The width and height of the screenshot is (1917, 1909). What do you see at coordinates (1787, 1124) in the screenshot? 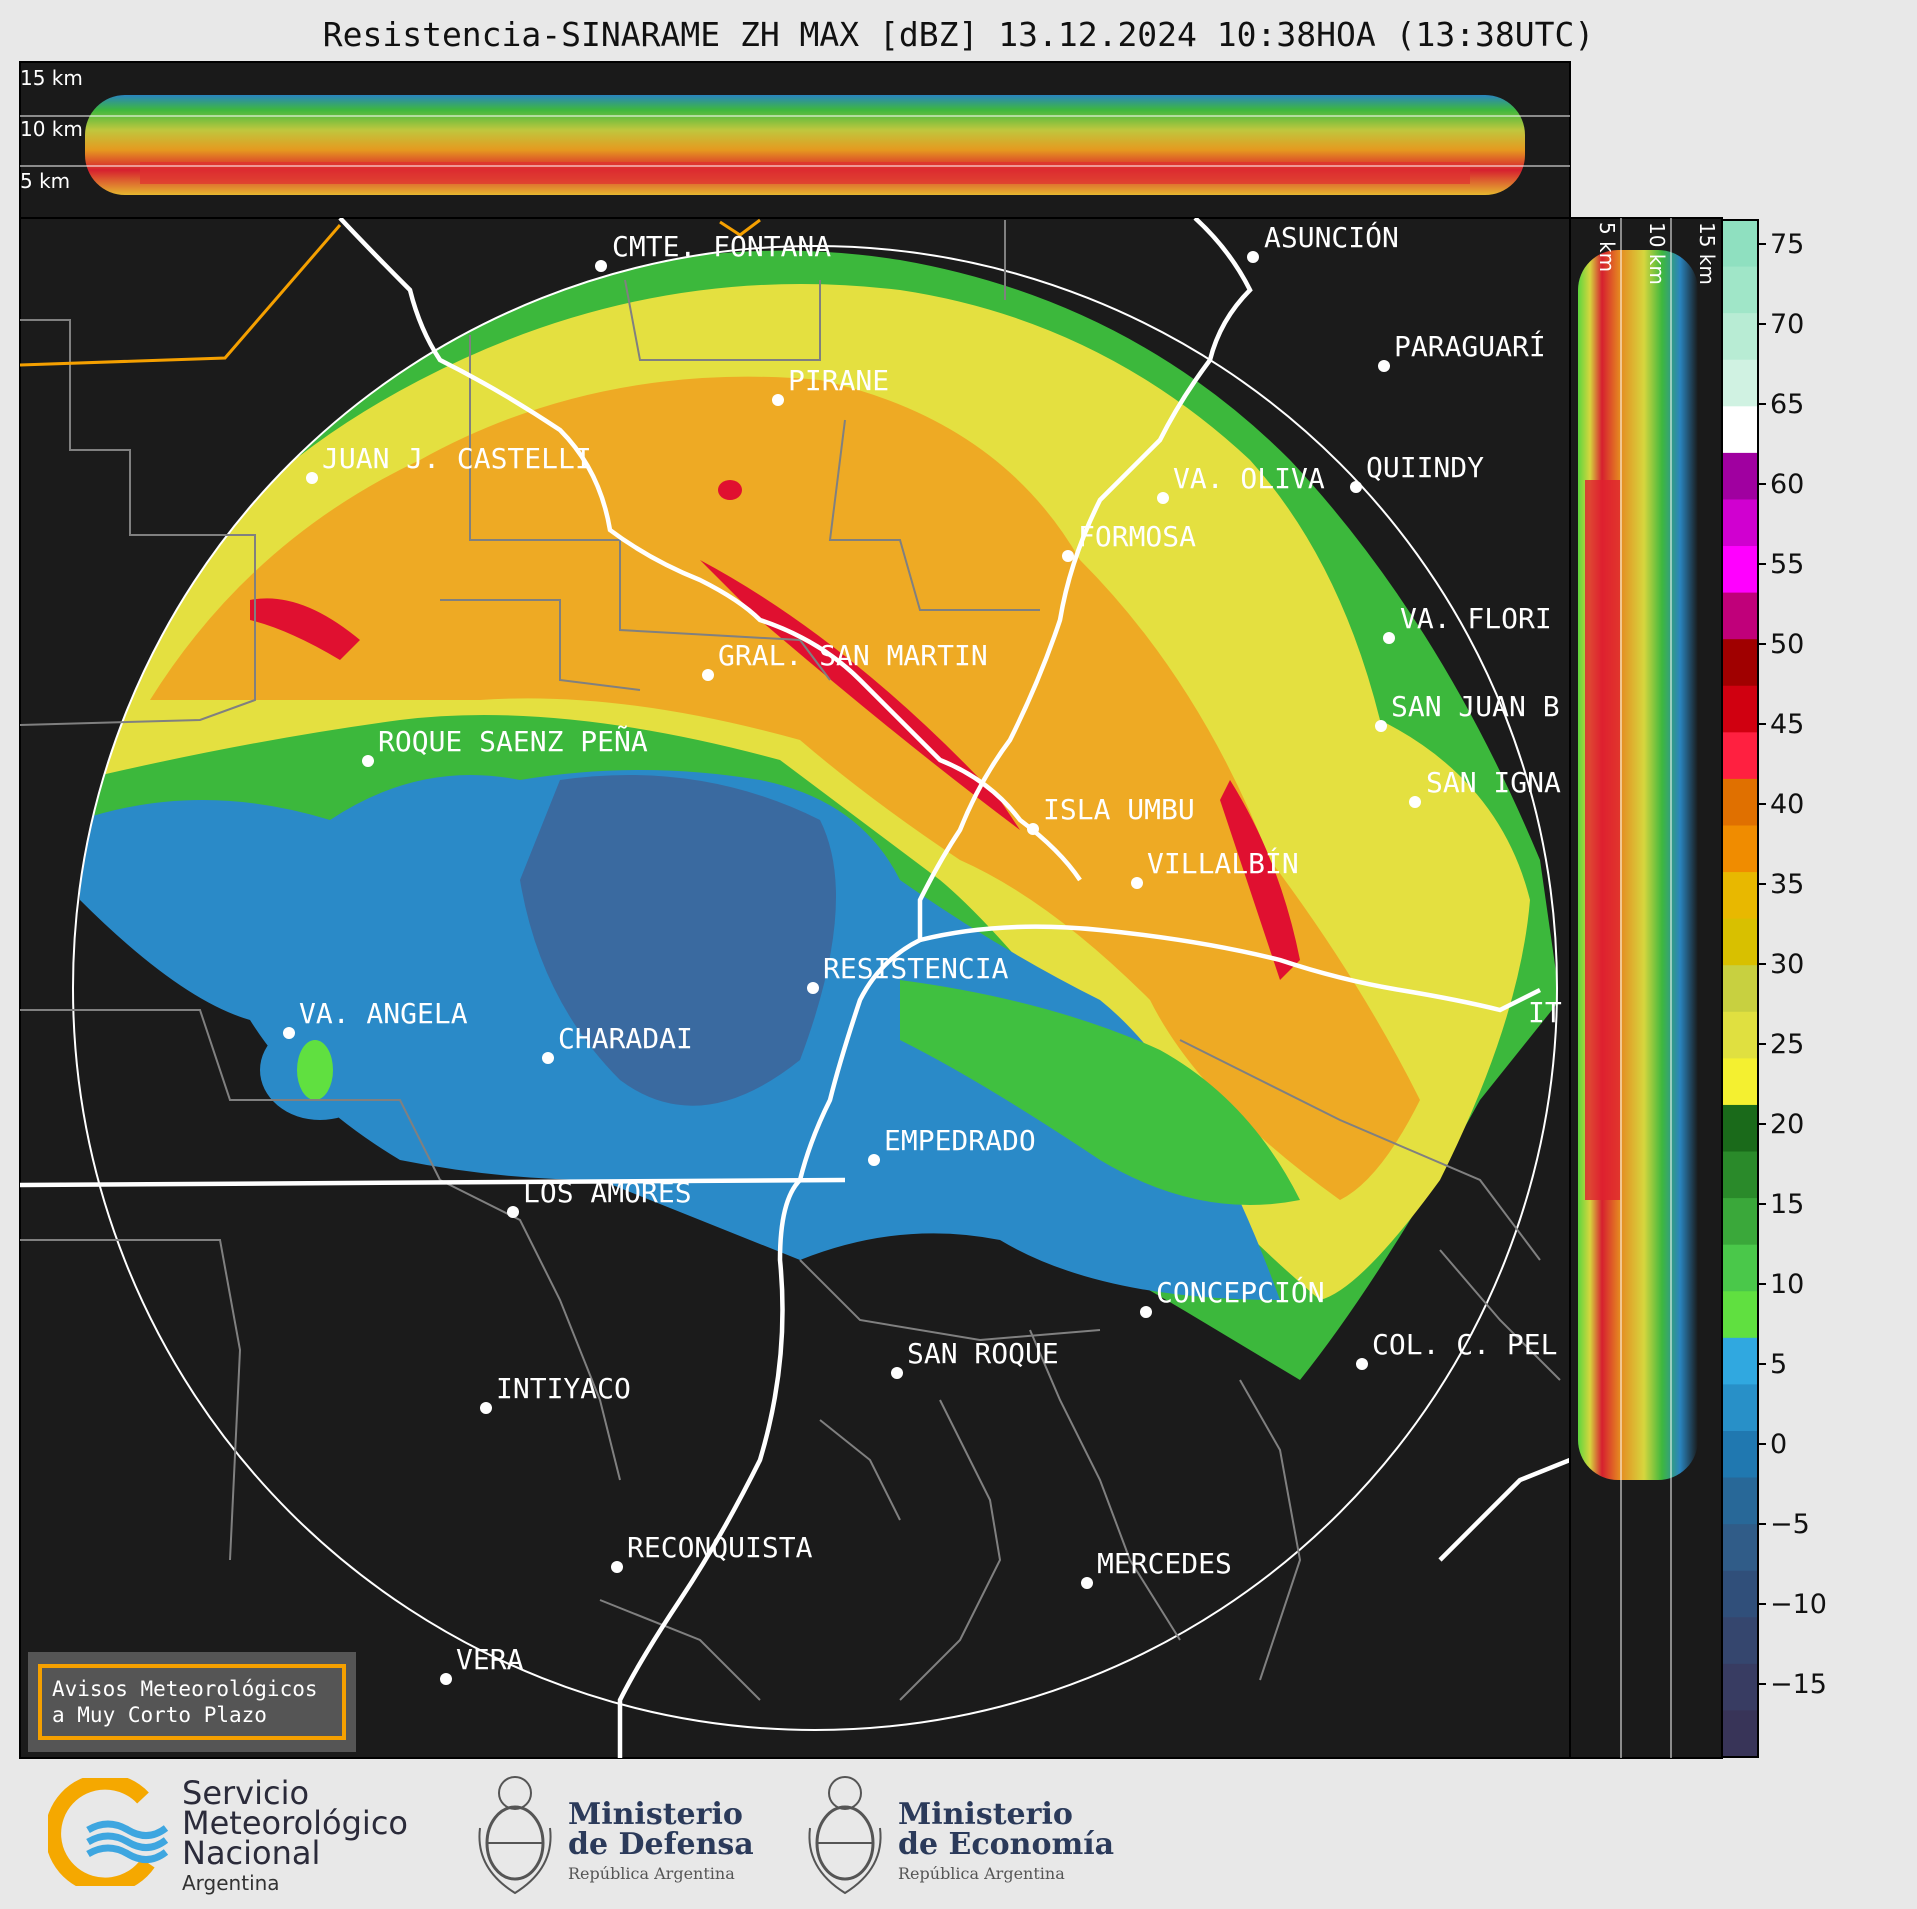
I see `colorbar-tick-label: 20` at bounding box center [1787, 1124].